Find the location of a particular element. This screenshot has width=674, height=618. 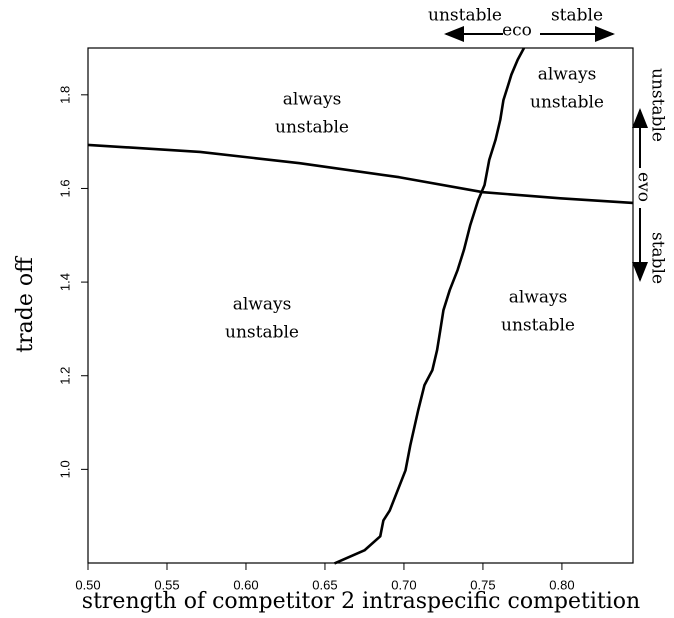

eco-stable: stable is located at coordinates (577, 16).